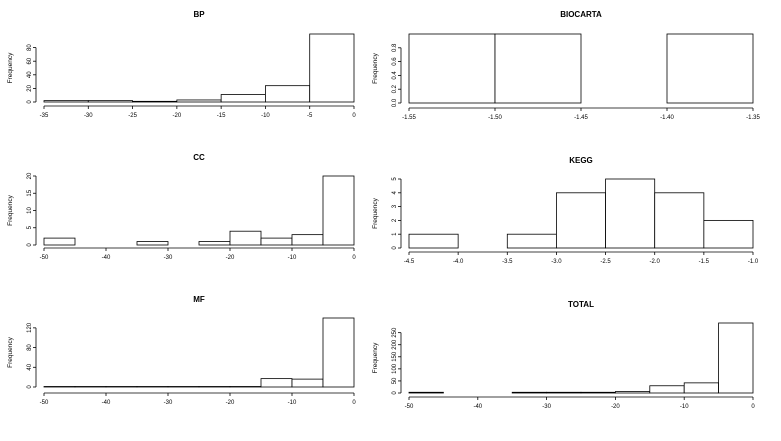 This screenshot has width=781, height=441. What do you see at coordinates (395, 192) in the screenshot?
I see `y-tick-label: 4` at bounding box center [395, 192].